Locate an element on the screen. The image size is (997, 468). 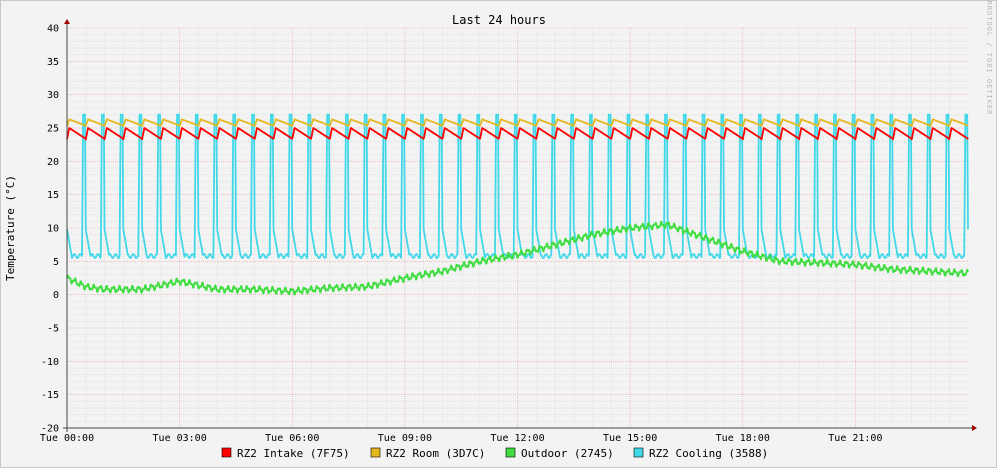
y-axis-arrow is located at coordinates (67, 21).